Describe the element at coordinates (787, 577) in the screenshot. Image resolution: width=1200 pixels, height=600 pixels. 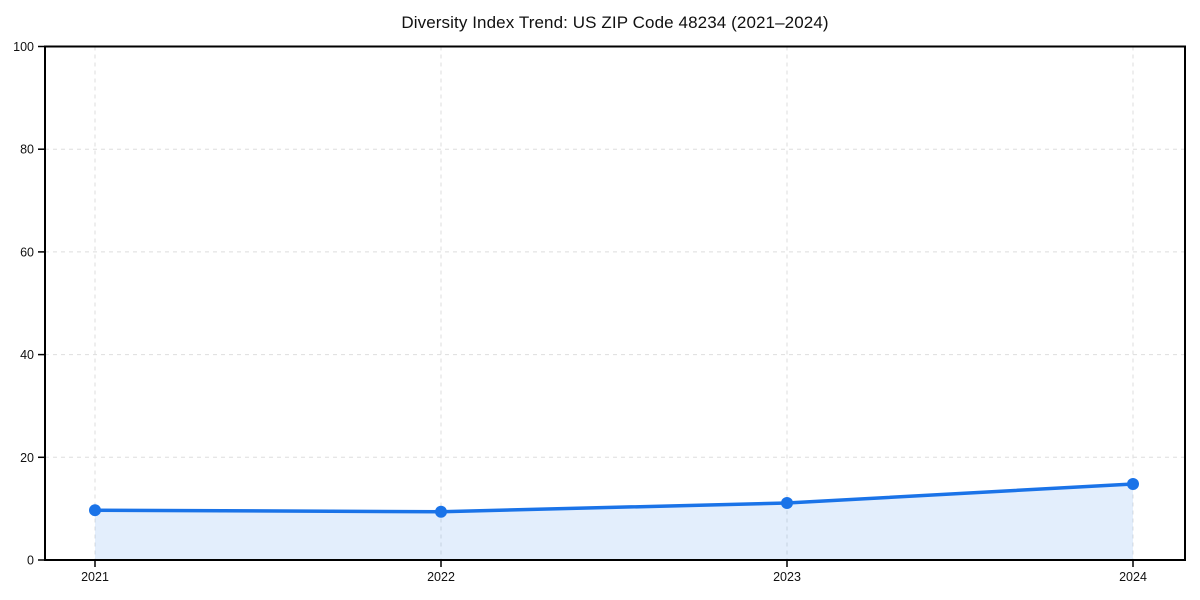
I see `x-tick-label: 2023` at that location.